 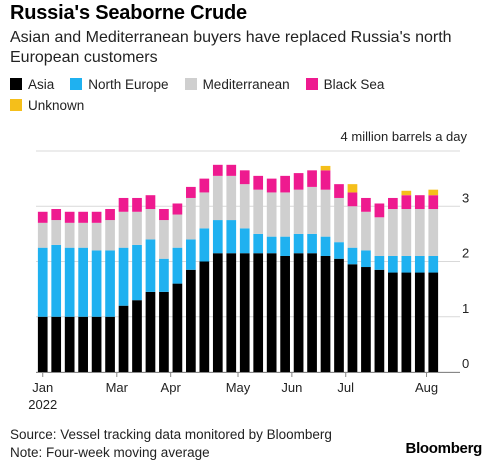 What do you see at coordinates (128, 13) in the screenshot?
I see `chart-title: Russia's Seaborne Crude` at bounding box center [128, 13].